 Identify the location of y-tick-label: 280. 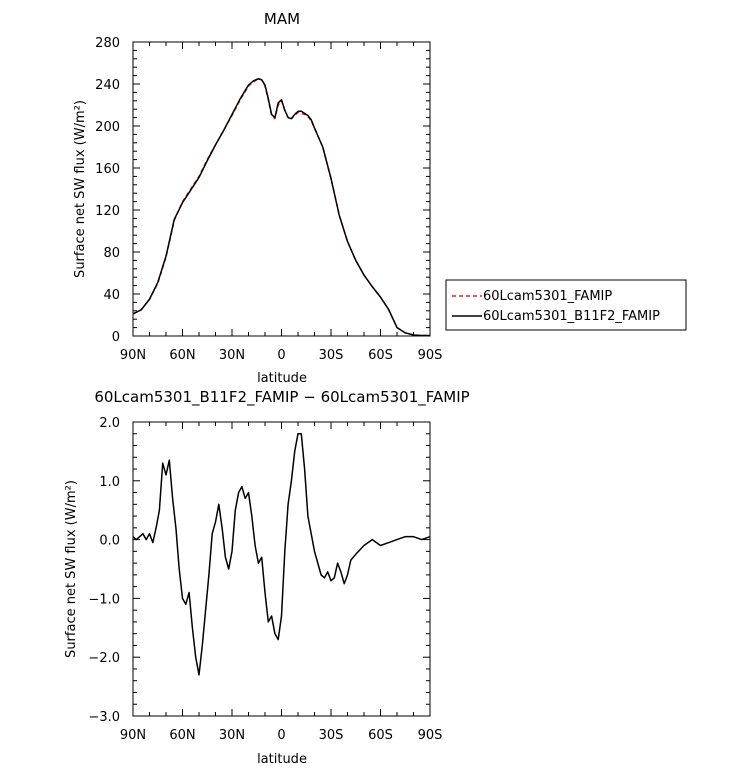
(107, 43).